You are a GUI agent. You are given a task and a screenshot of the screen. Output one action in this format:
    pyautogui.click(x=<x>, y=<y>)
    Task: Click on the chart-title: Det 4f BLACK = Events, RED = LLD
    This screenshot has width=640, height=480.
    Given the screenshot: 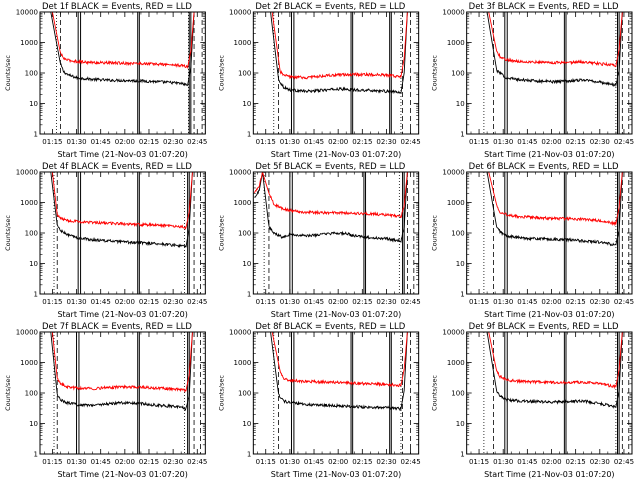 What is the action you would take?
    pyautogui.click(x=117, y=167)
    